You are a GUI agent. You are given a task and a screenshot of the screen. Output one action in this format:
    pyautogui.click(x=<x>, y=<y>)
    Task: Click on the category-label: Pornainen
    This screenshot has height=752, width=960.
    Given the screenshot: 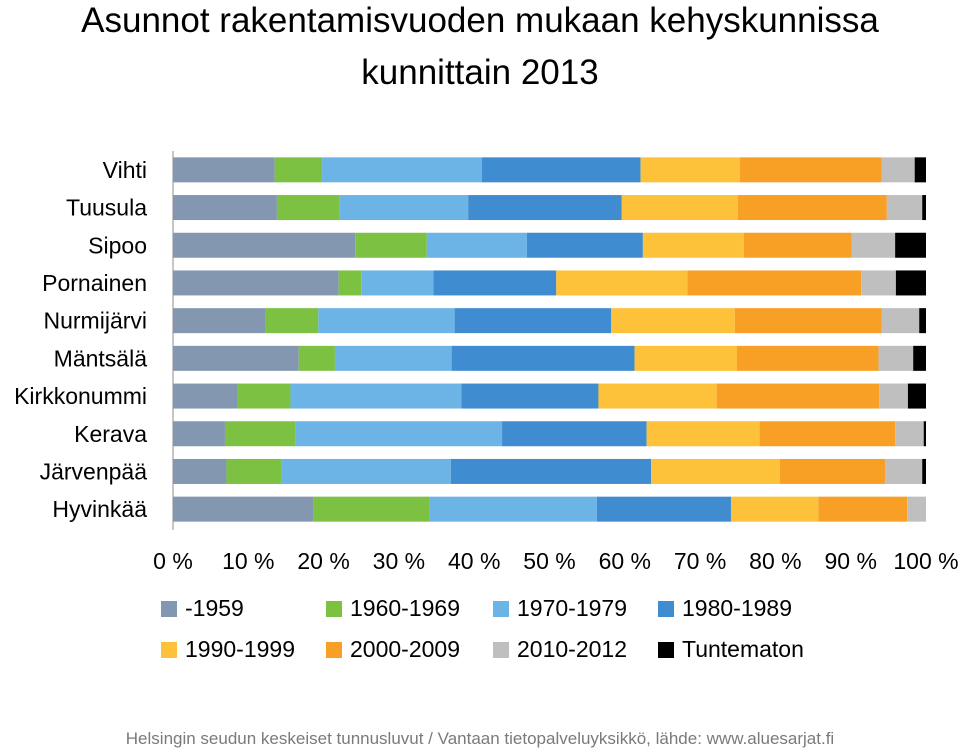 What is the action you would take?
    pyautogui.click(x=94, y=283)
    